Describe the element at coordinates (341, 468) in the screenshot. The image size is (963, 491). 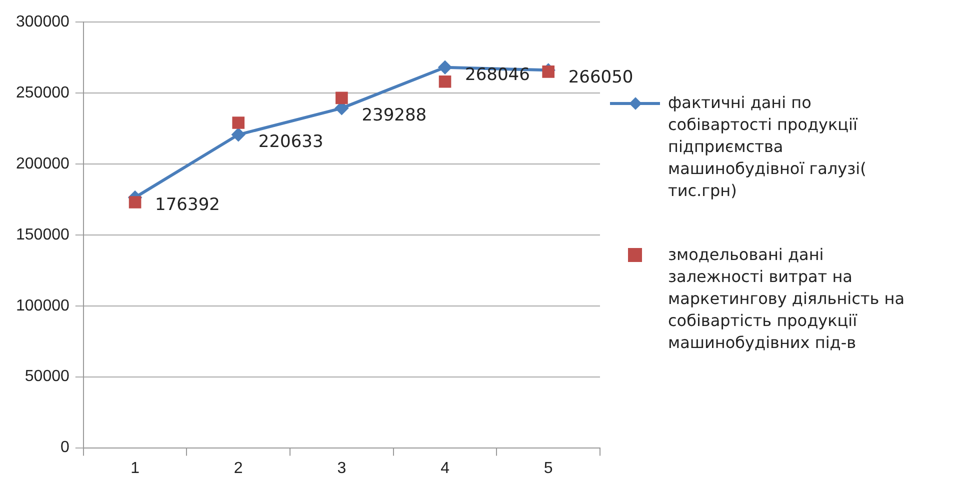
I see `x-tick-label: 3` at that location.